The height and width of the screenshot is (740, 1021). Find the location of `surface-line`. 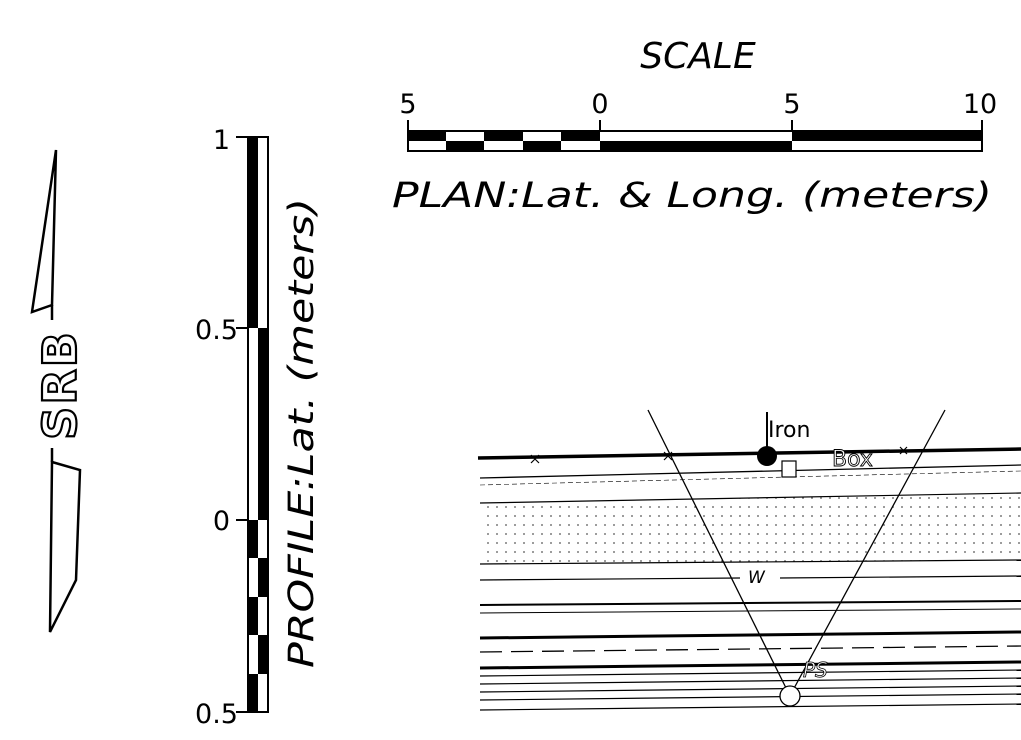

surface-line is located at coordinates (749, 453).